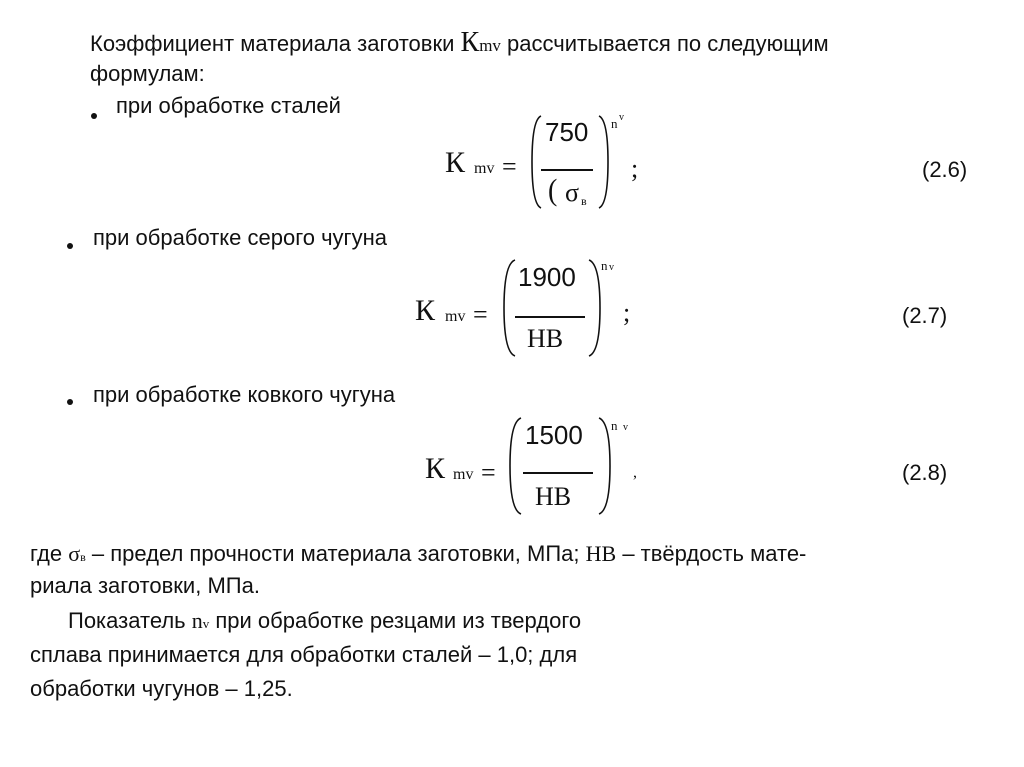  I want to click on where-prefix: где, so click(49, 553).